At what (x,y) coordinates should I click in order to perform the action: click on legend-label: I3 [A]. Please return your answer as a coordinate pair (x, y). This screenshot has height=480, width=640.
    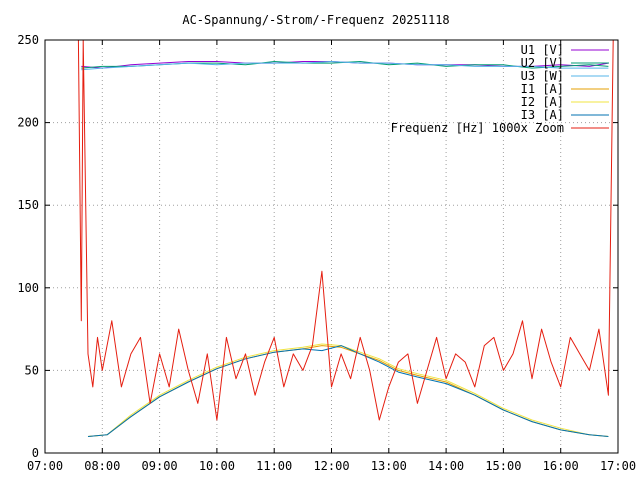
    Looking at the image, I should click on (542, 115).